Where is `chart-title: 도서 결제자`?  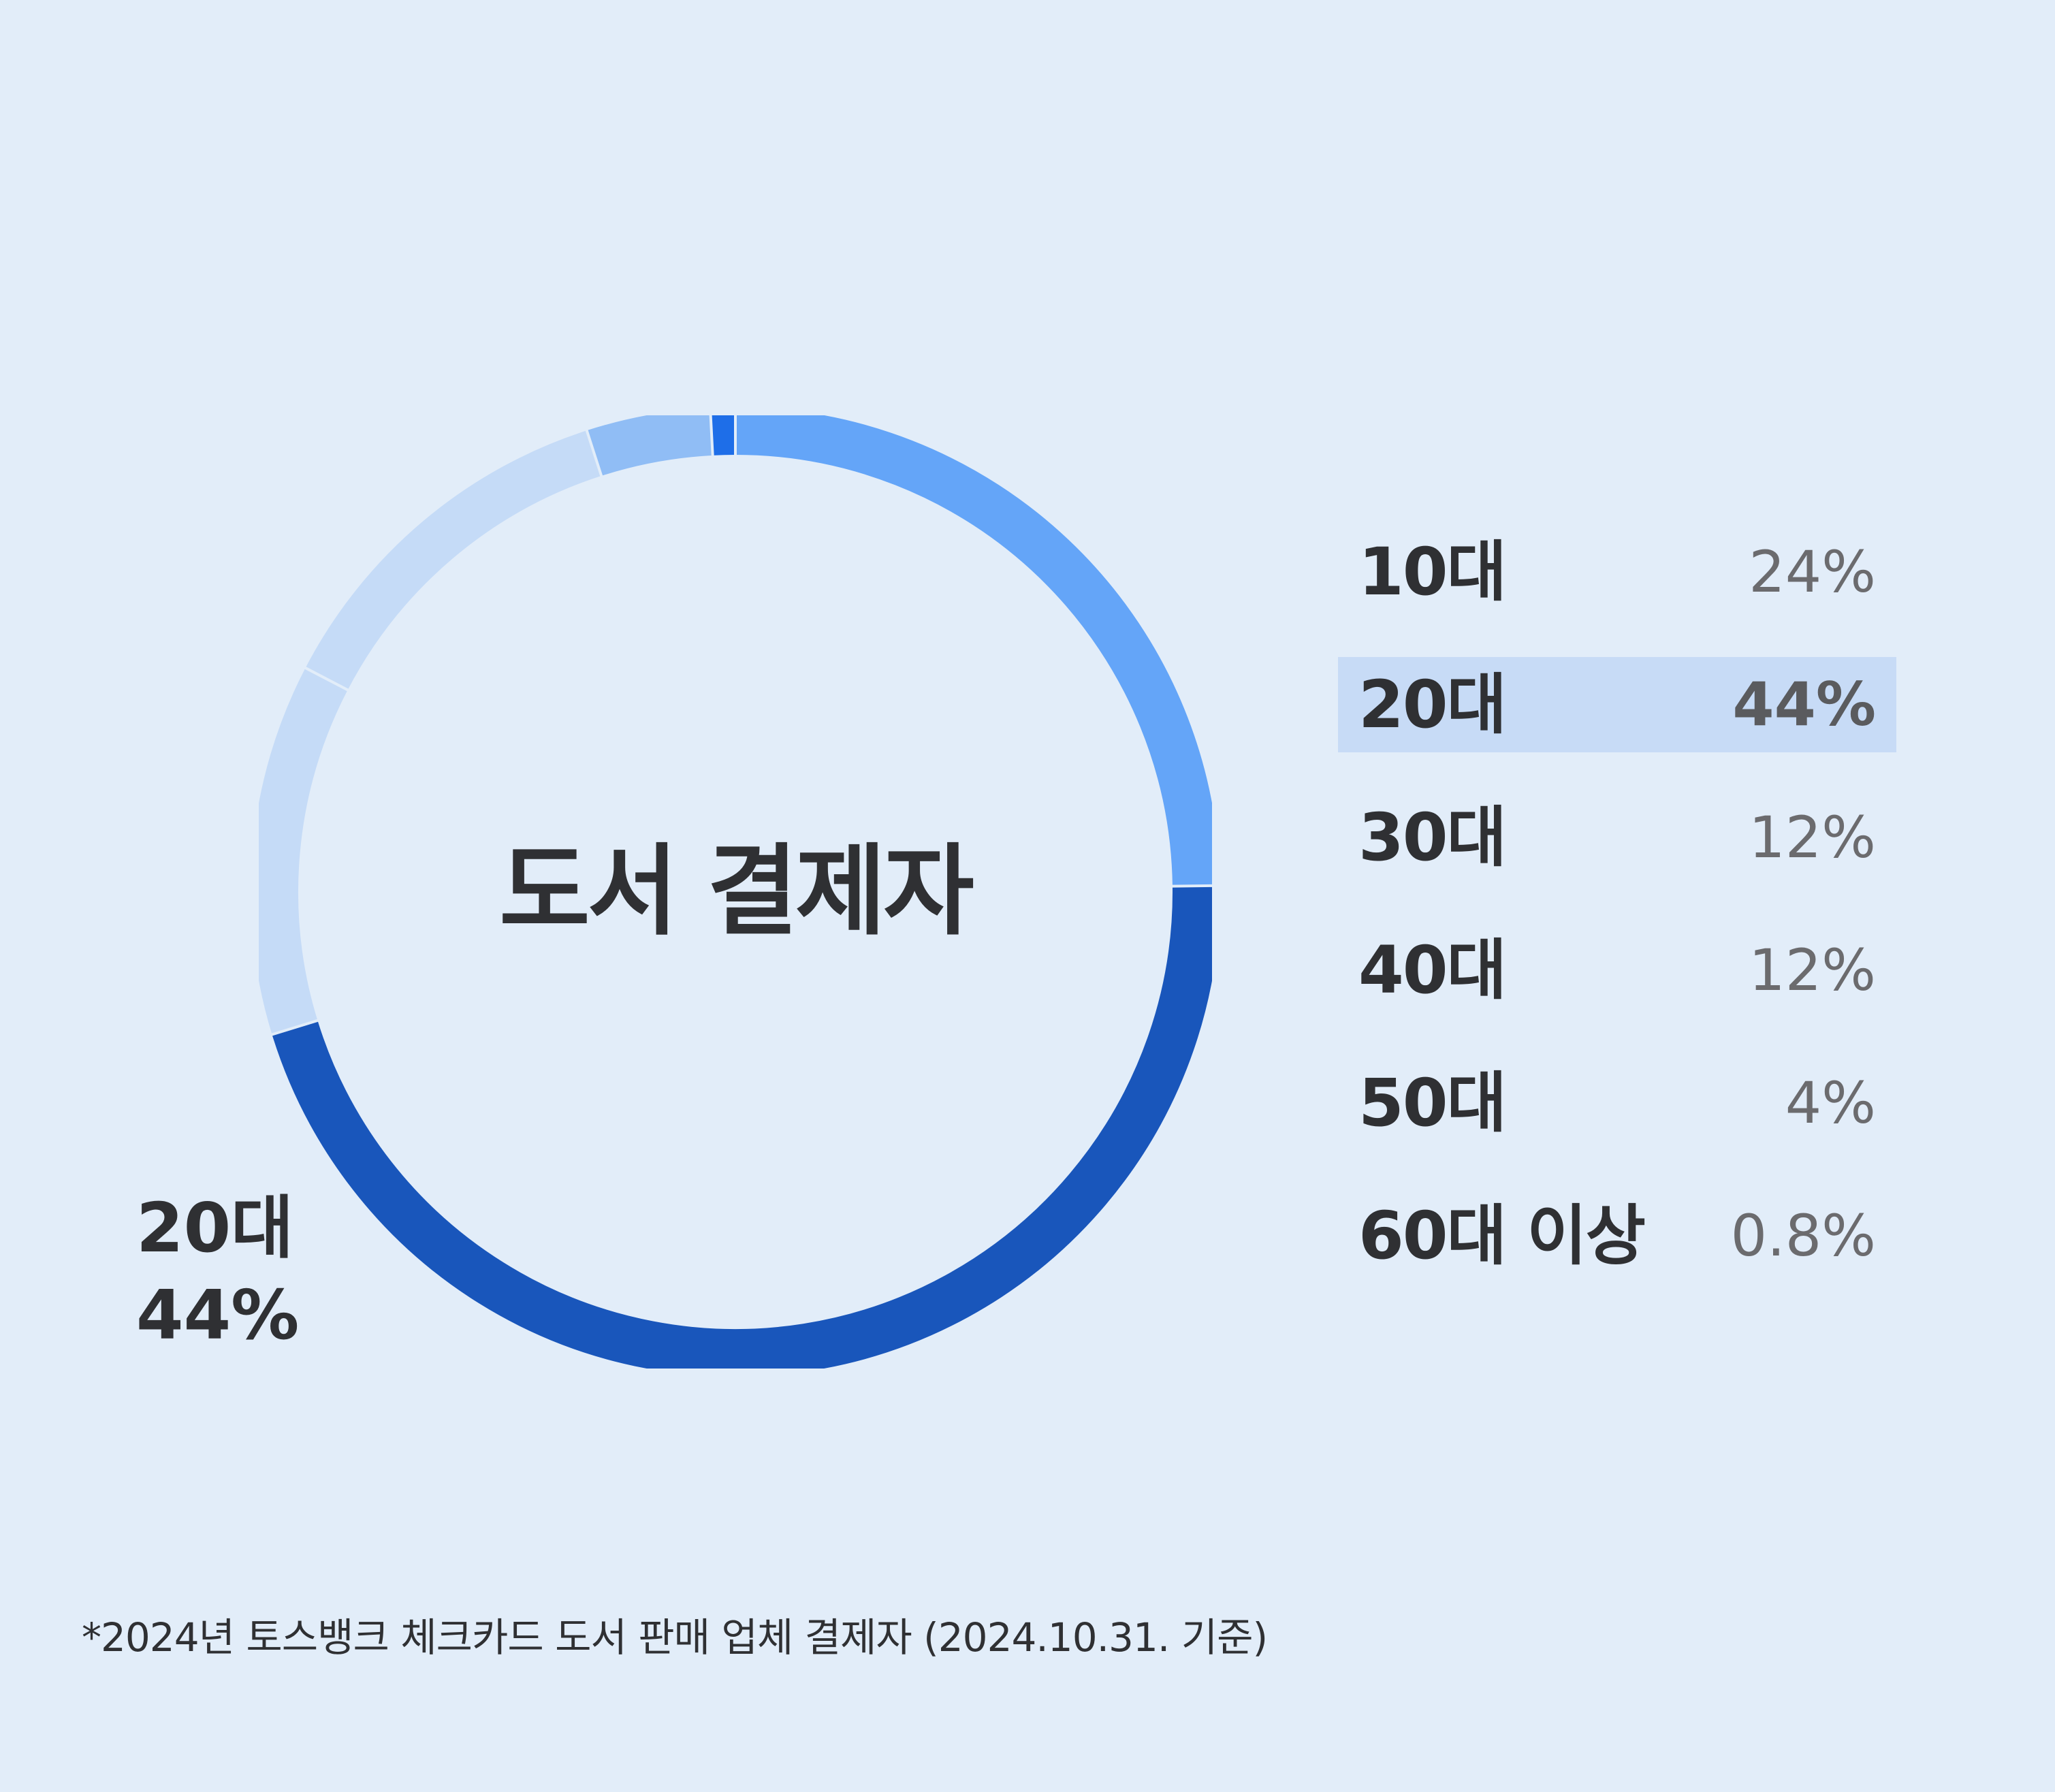 chart-title: 도서 결제자 is located at coordinates (736, 891).